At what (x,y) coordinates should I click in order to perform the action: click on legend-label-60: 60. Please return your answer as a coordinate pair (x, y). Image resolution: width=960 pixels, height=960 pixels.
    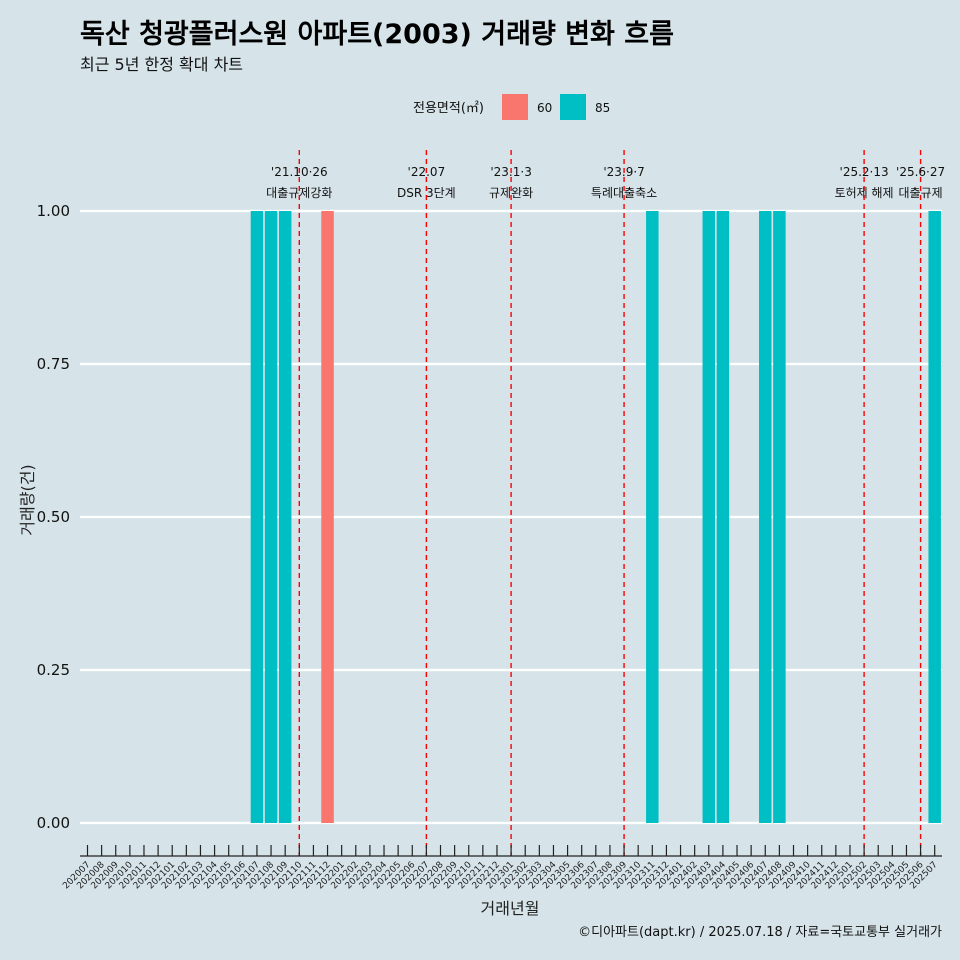
    Looking at the image, I should click on (544, 108).